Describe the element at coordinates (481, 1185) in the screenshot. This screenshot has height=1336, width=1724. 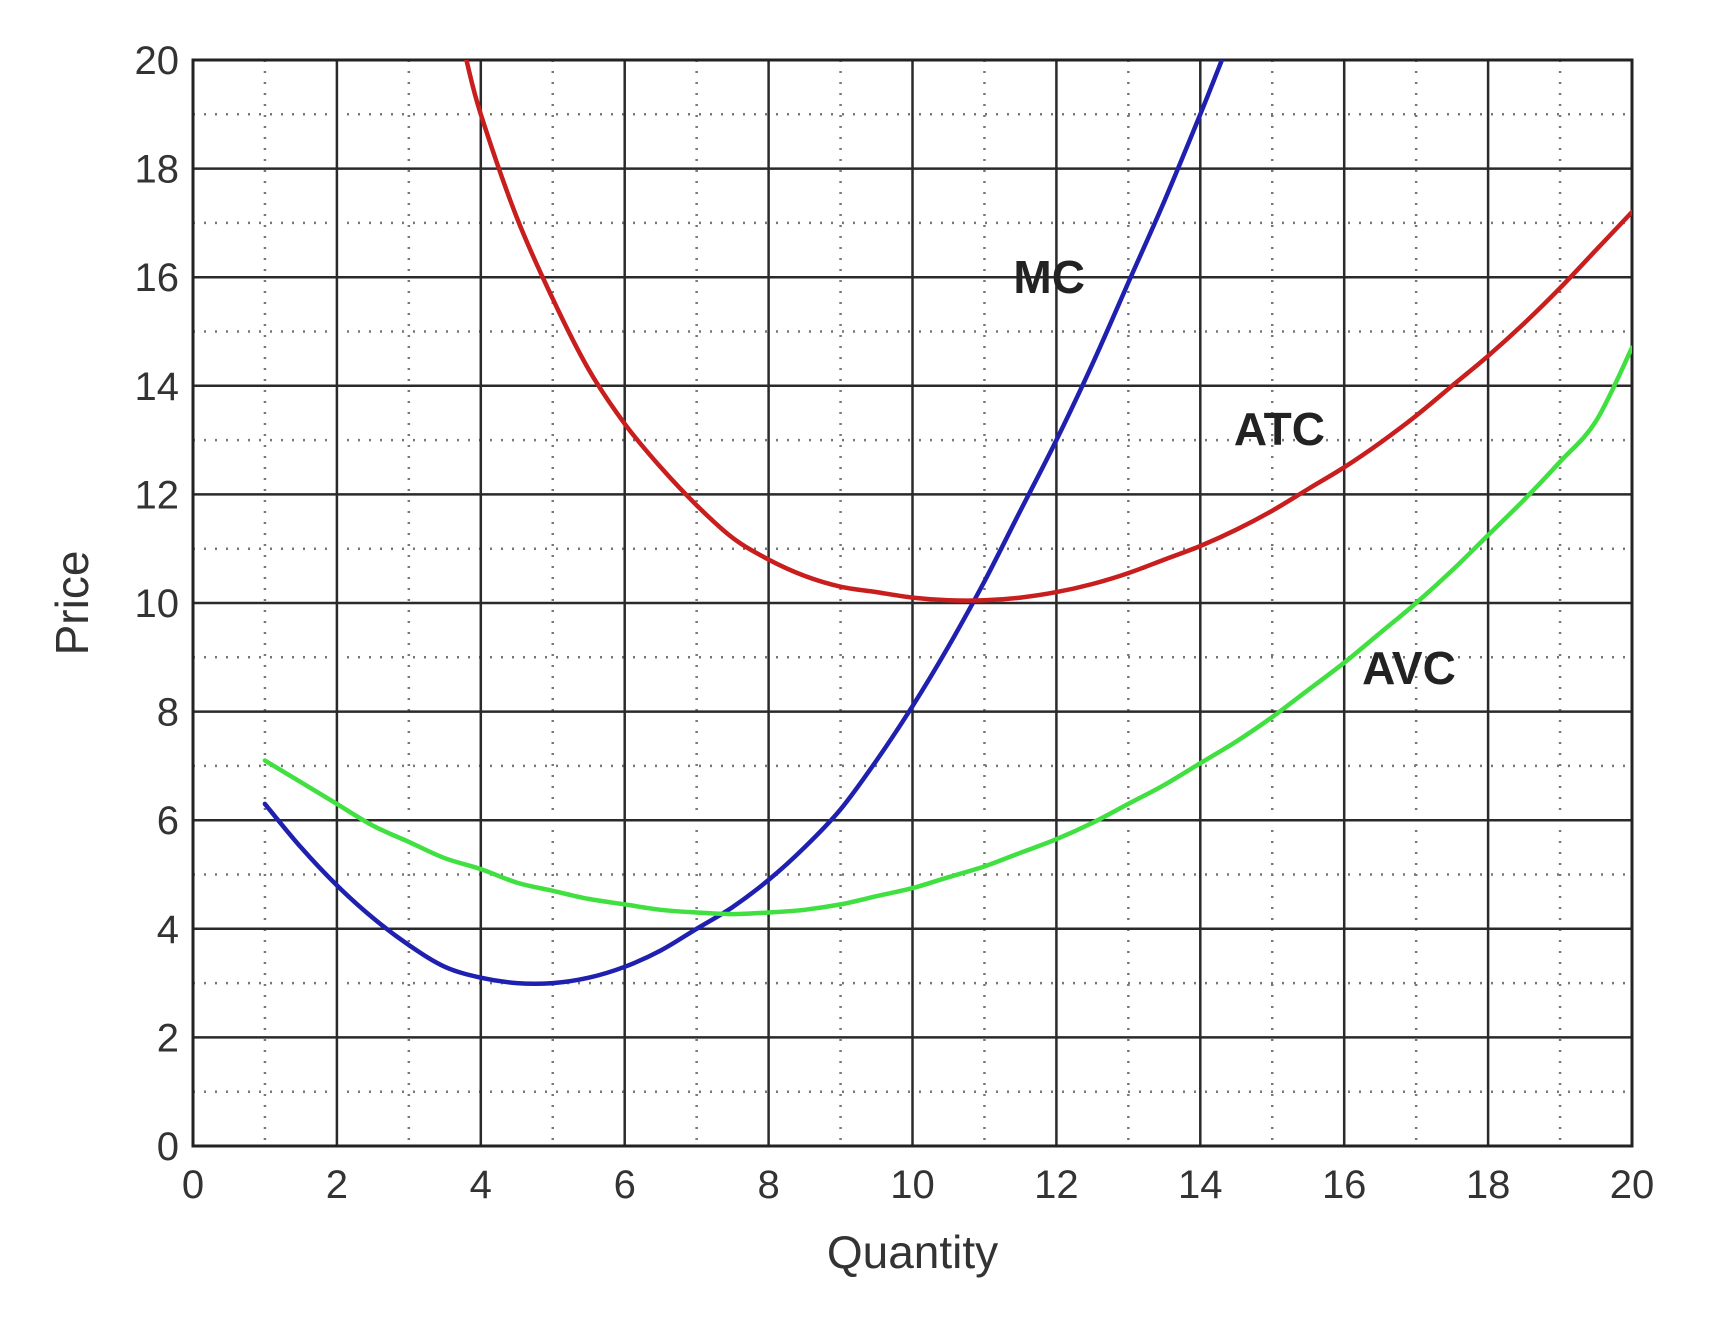
I see `x-tick-label: 4` at that location.